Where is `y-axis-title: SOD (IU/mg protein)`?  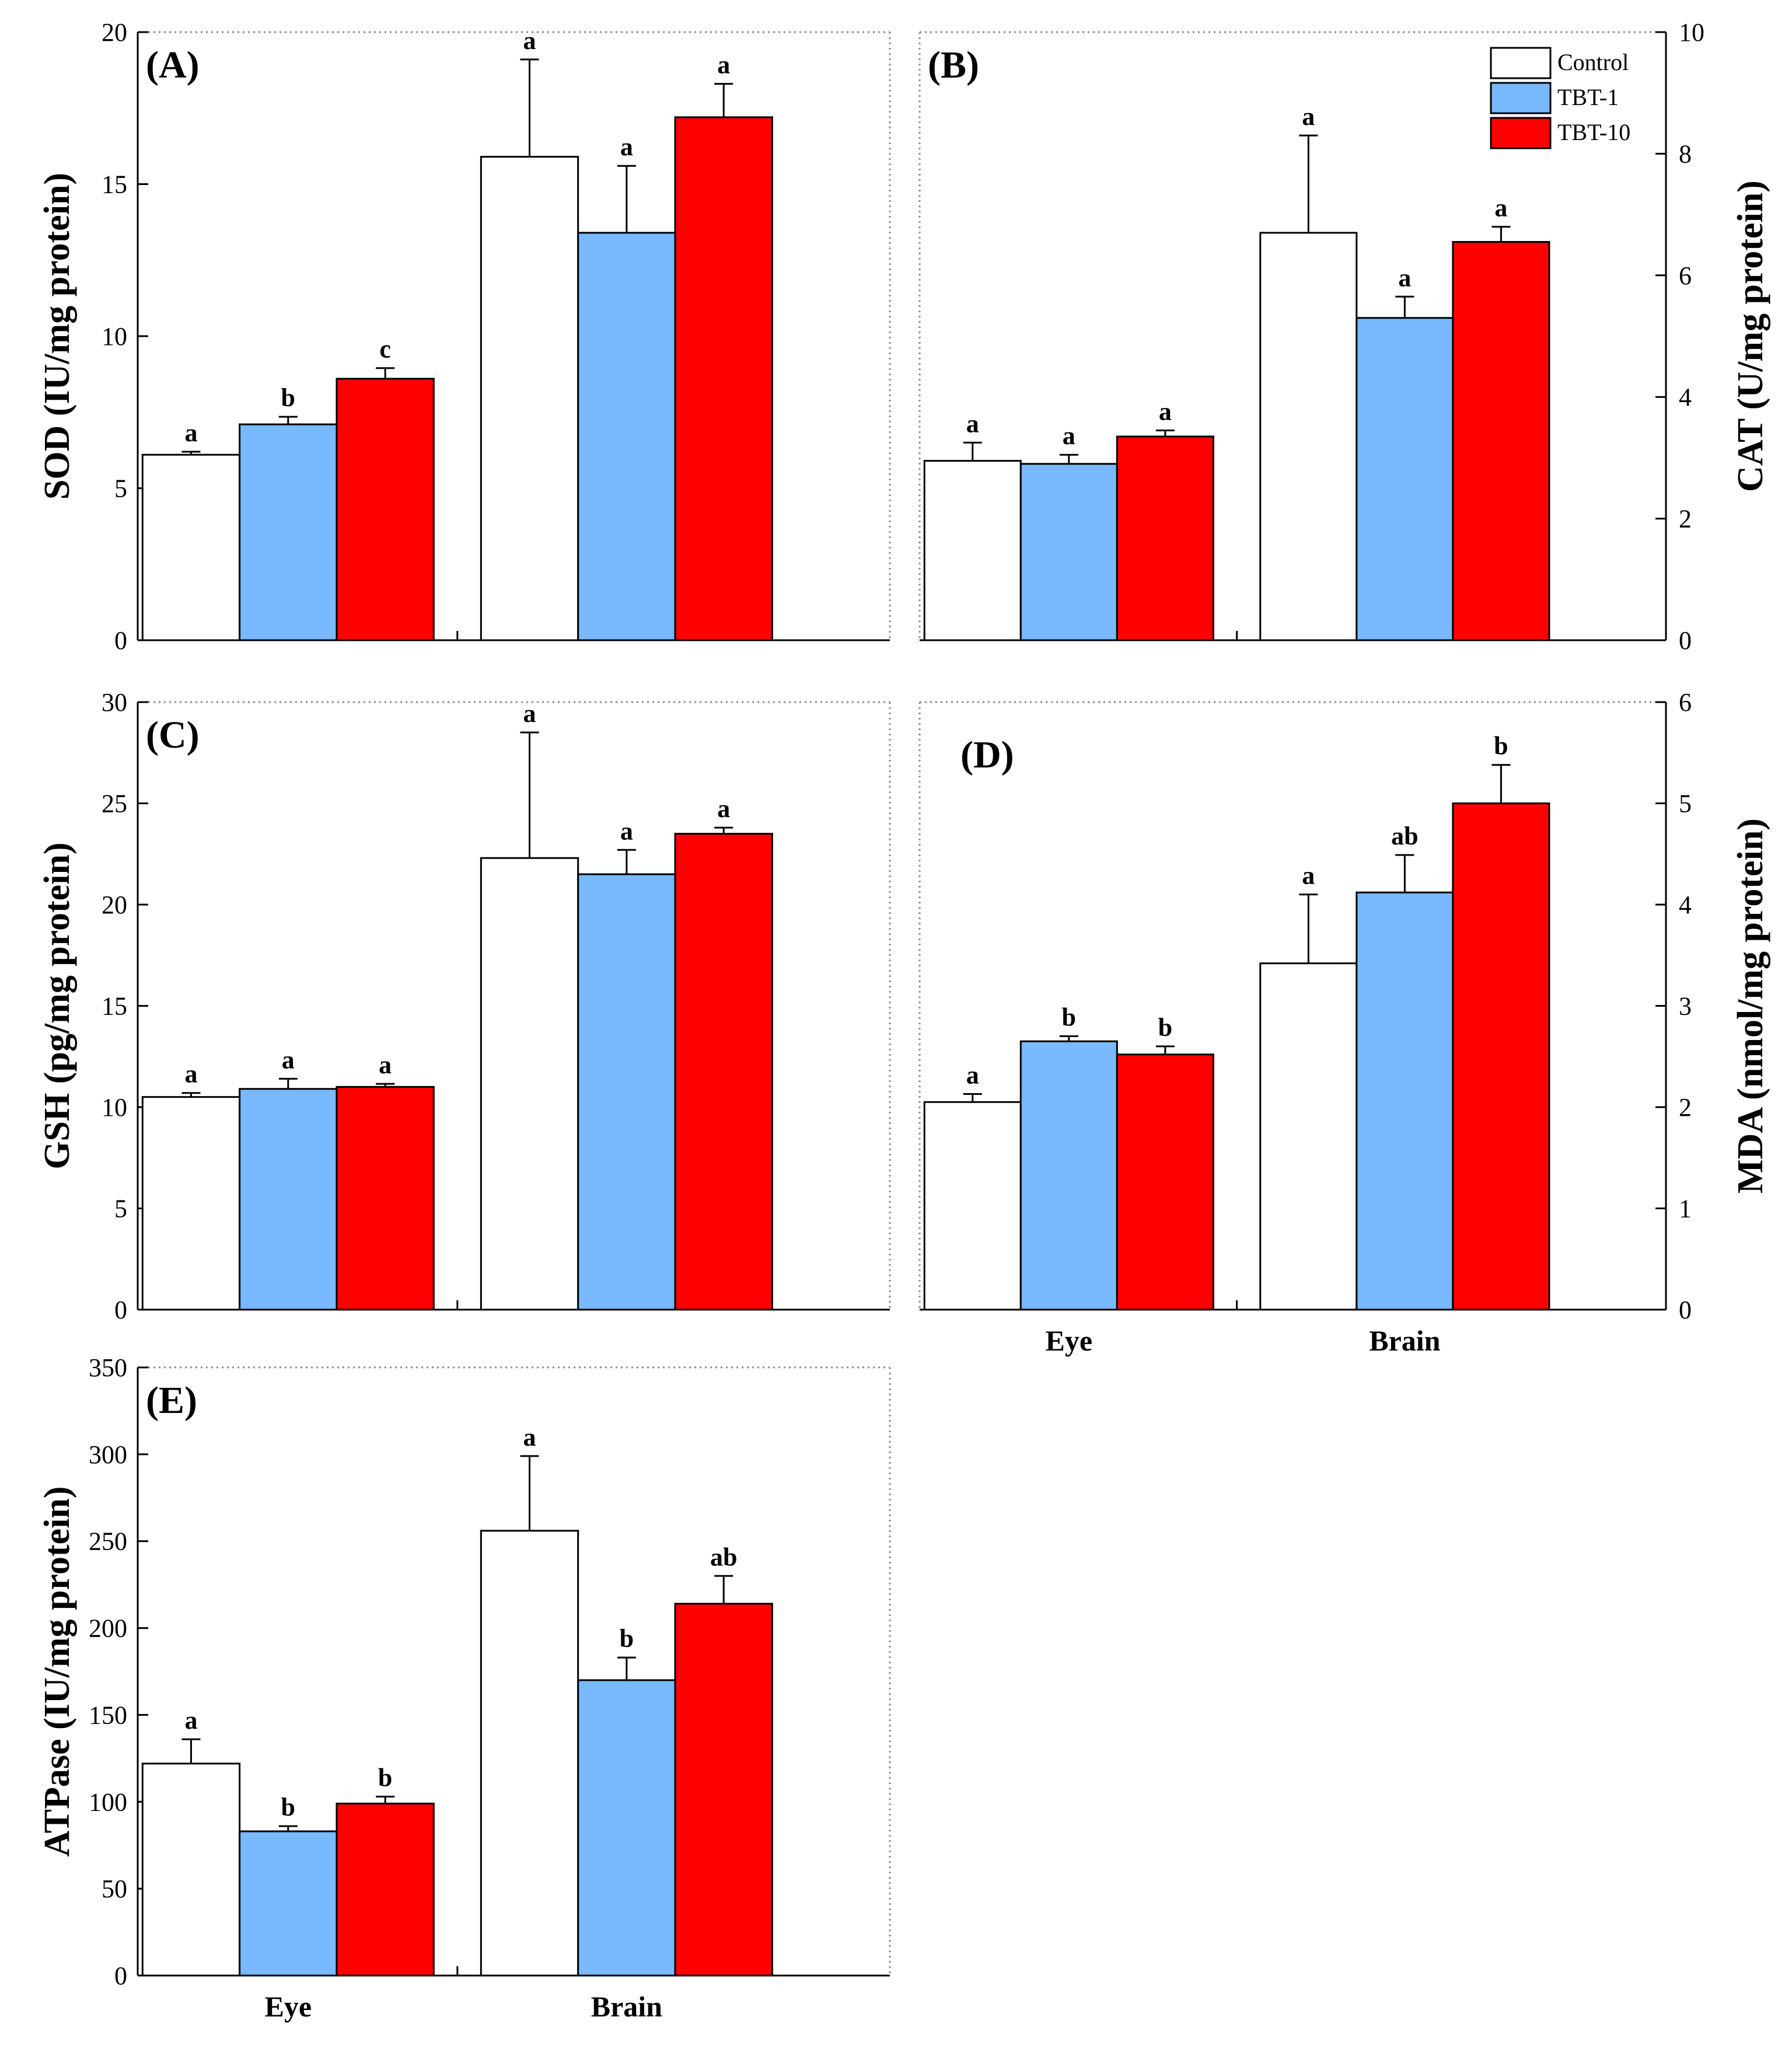
y-axis-title: SOD (IU/mg protein) is located at coordinates (57, 336).